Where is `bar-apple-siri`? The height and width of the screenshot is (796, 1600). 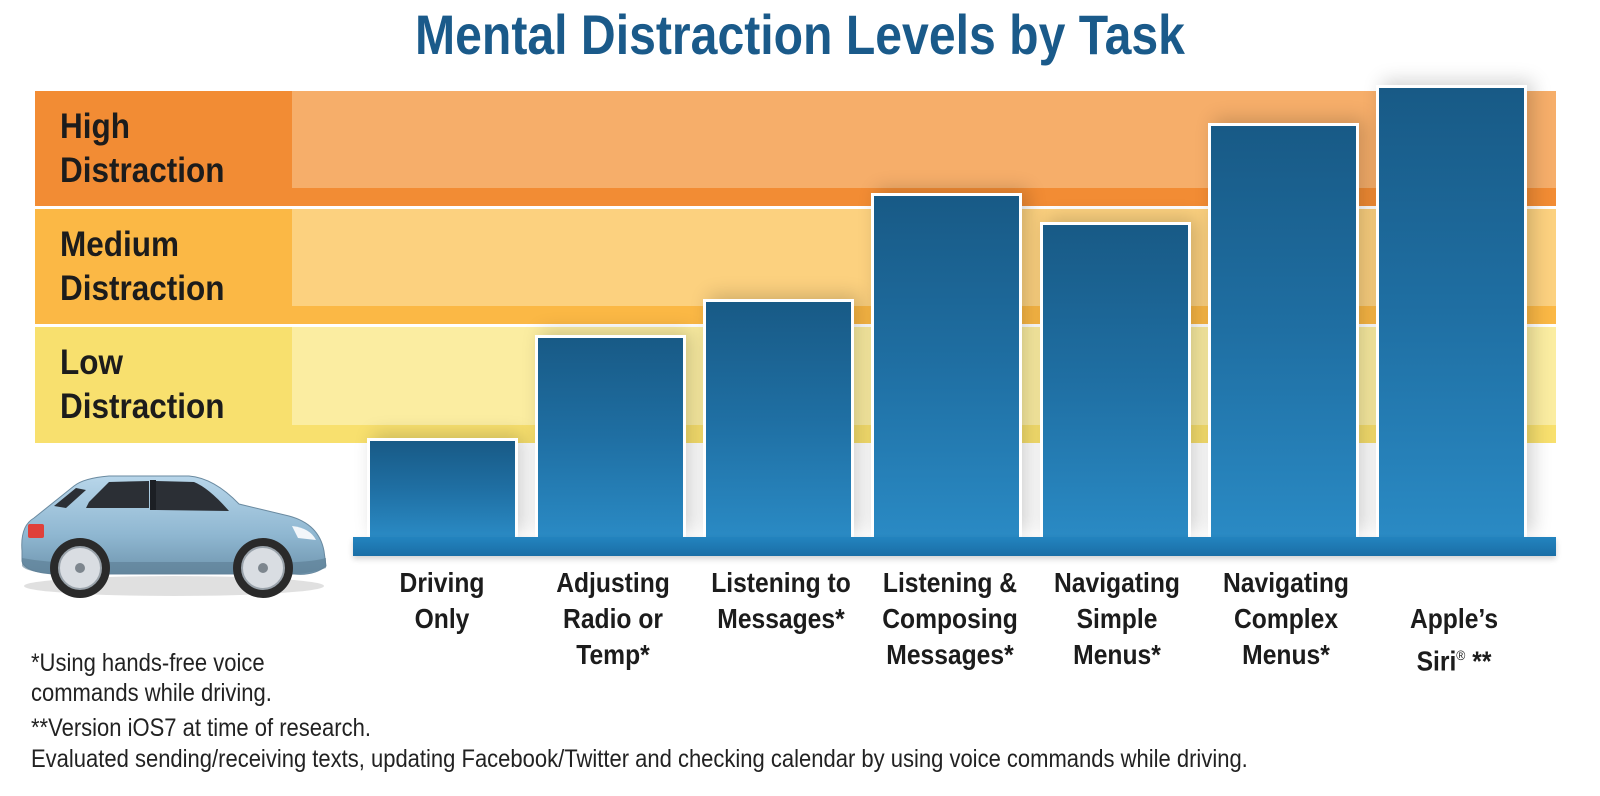
bar-apple-siri is located at coordinates (1451, 311).